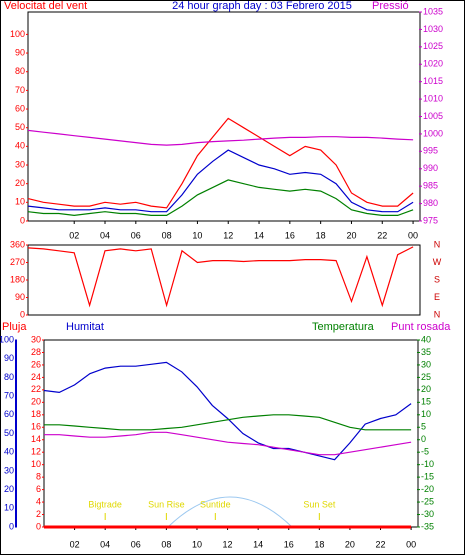 The image size is (465, 555). I want to click on x-tick-label: 16, so click(290, 235).